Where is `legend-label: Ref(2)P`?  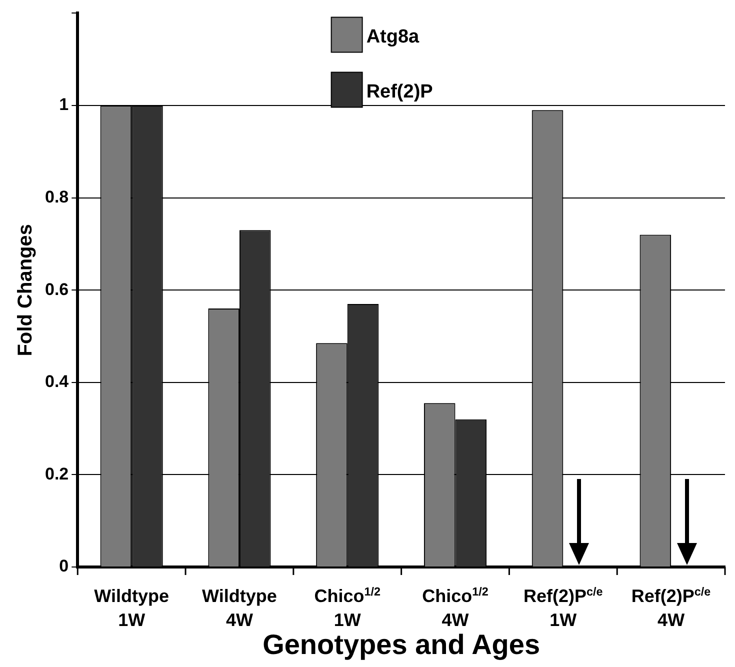
legend-label: Ref(2)P is located at coordinates (400, 91).